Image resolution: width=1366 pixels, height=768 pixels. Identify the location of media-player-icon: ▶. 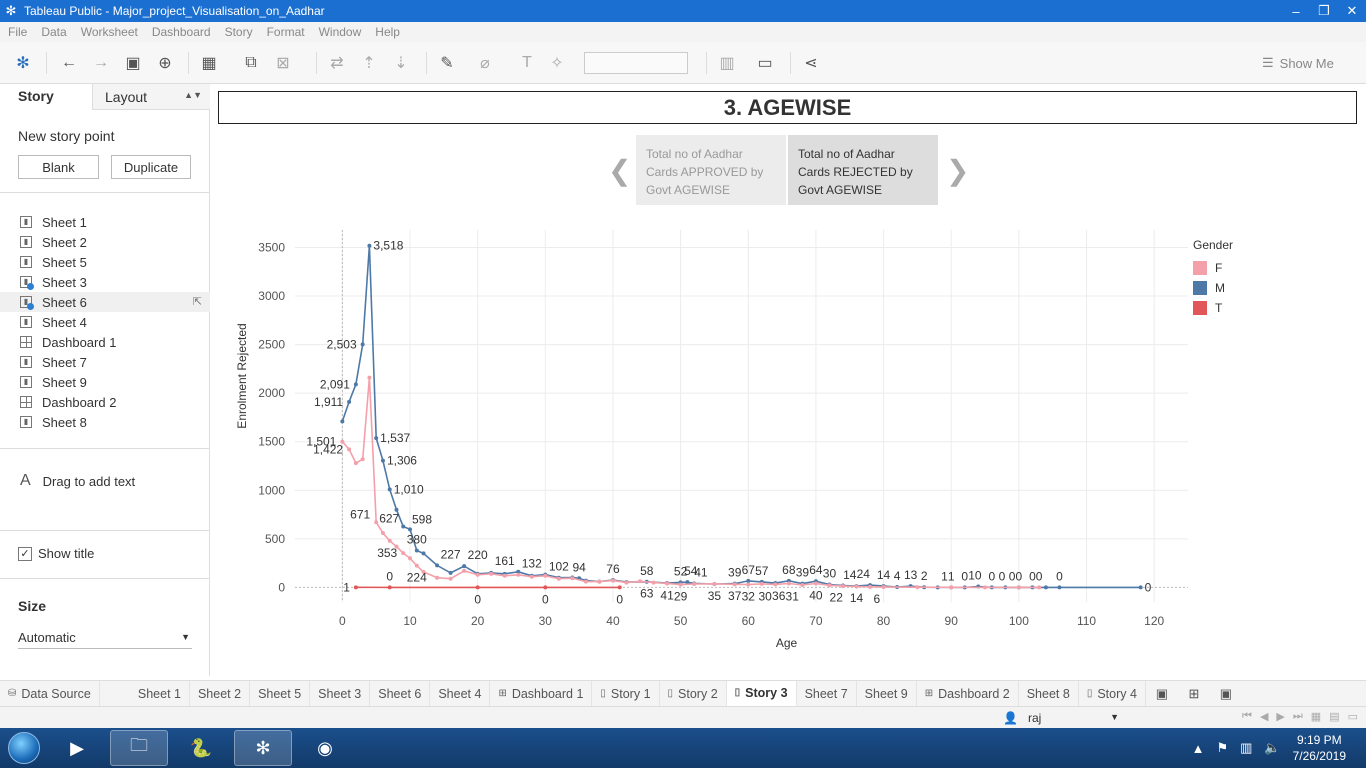
(77, 747).